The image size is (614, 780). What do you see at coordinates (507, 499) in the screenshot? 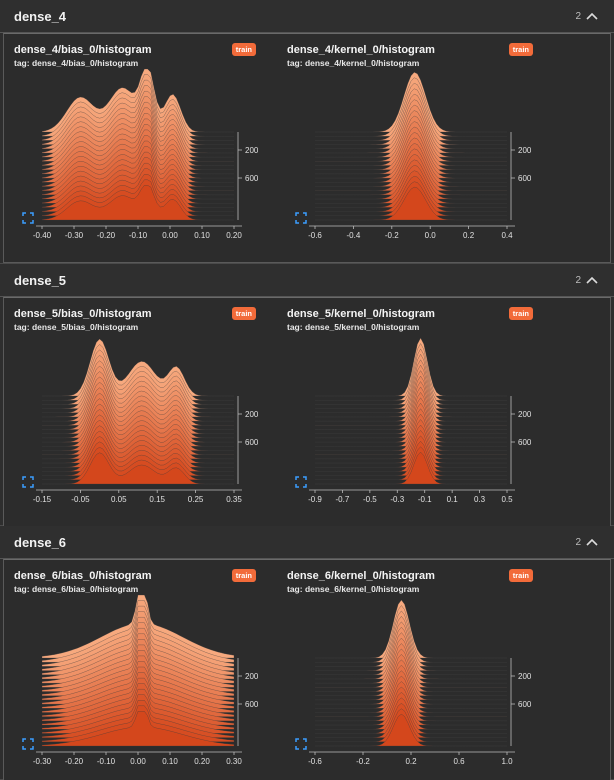
I see `x-tick-label: 0.5` at bounding box center [507, 499].